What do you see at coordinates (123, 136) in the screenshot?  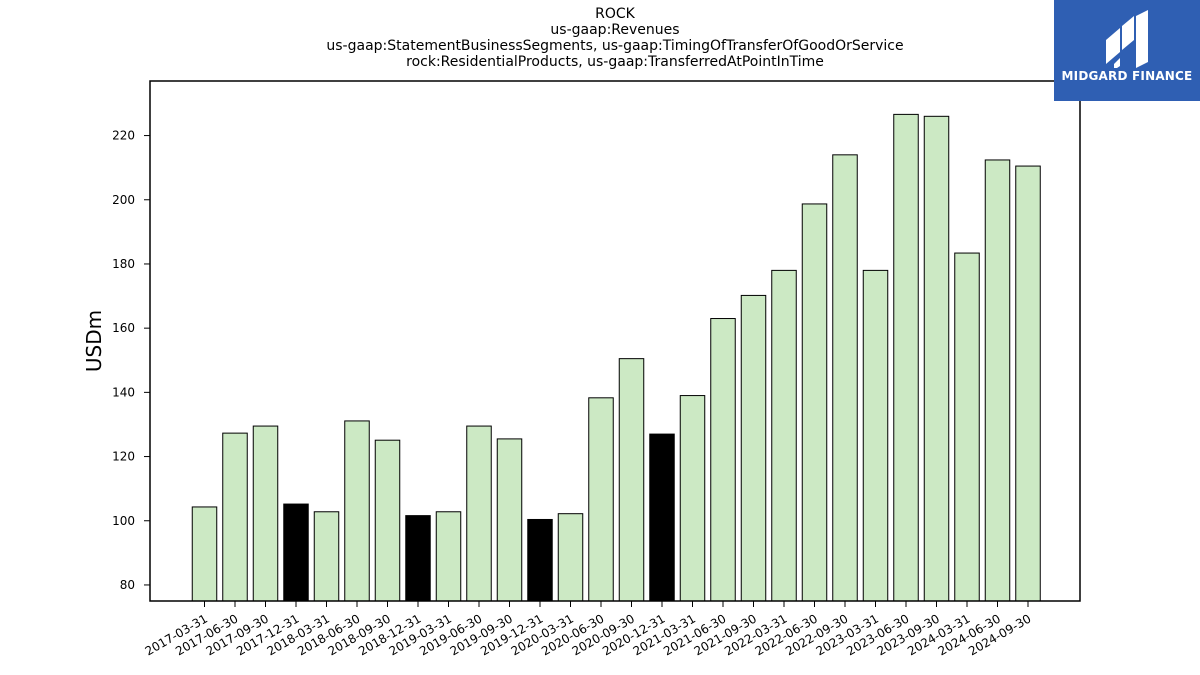 I see `y-tick-label: 220` at bounding box center [123, 136].